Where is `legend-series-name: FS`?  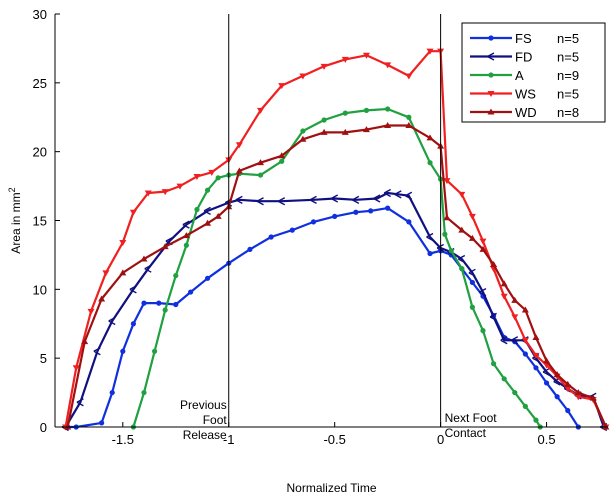
legend-series-name: FS is located at coordinates (523, 38).